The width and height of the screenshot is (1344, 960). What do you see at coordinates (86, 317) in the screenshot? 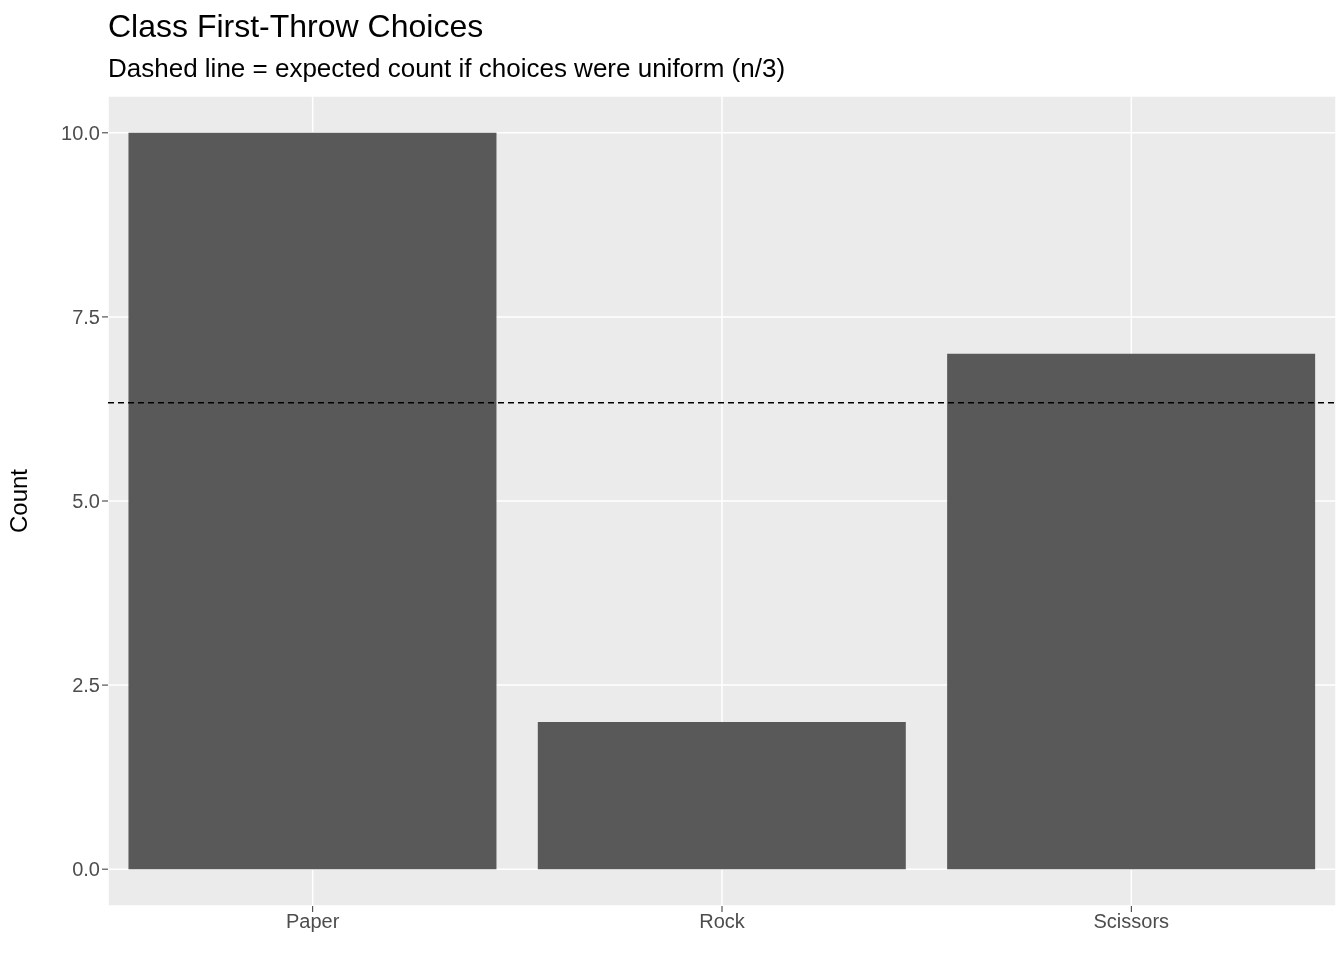
I see `y-tick-label: 7.5` at bounding box center [86, 317].